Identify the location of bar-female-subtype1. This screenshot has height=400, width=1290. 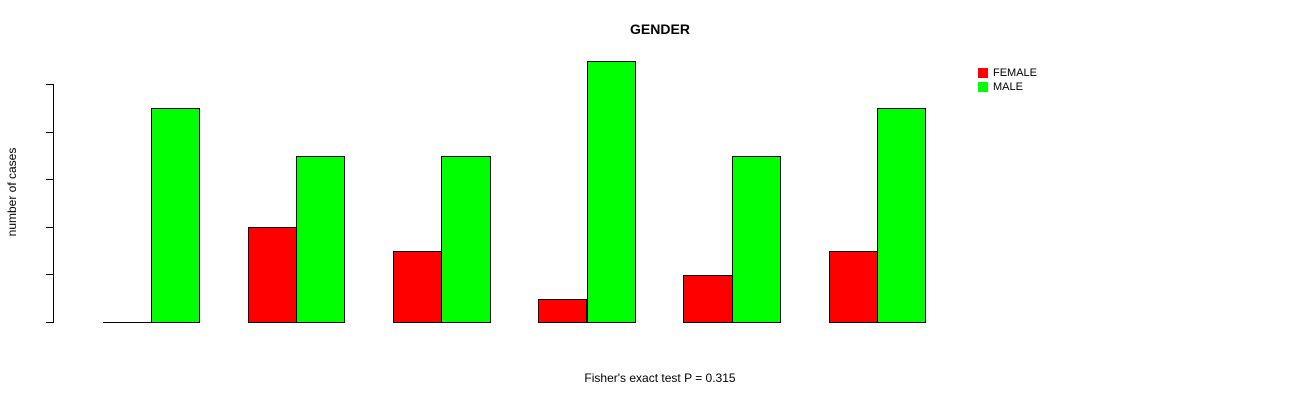
(127, 322).